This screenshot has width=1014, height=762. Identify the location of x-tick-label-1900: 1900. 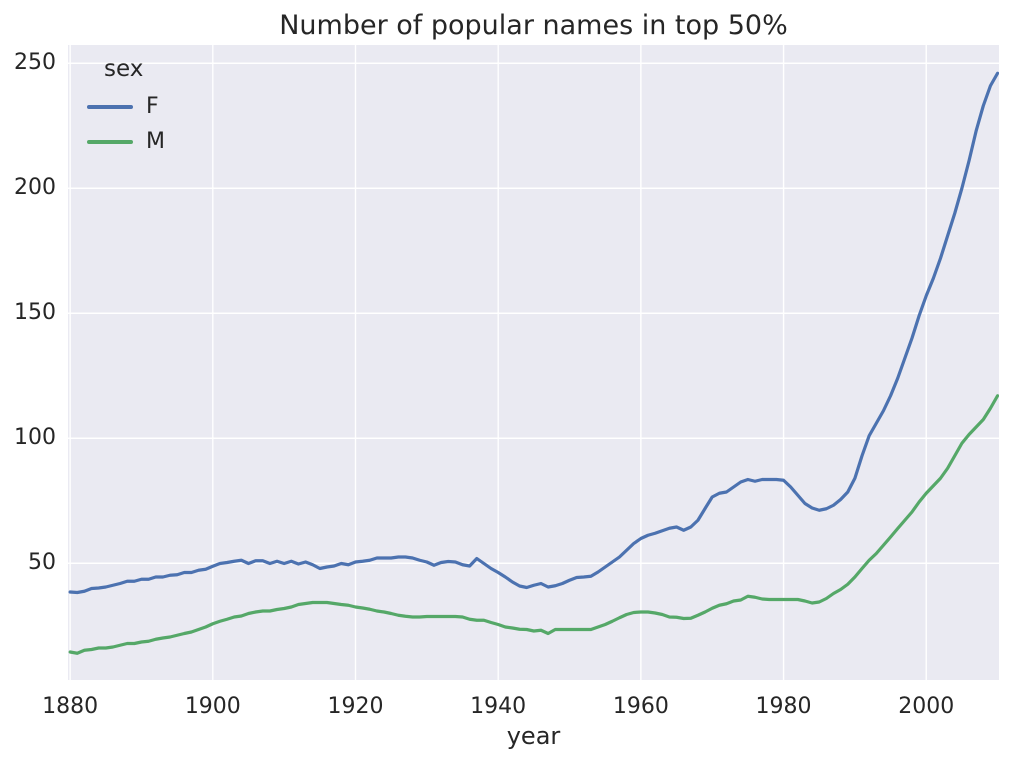
(212, 706).